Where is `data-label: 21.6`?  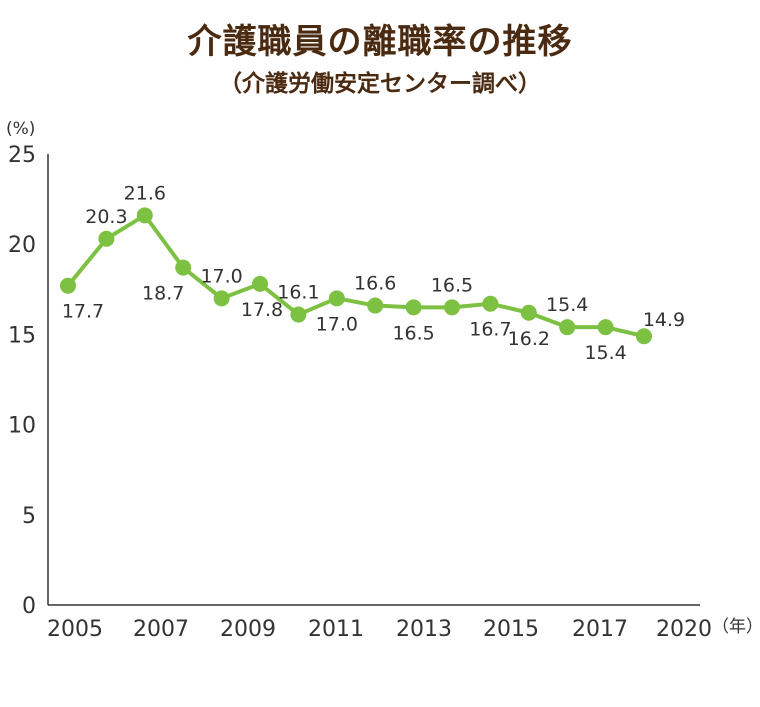
data-label: 21.6 is located at coordinates (145, 193).